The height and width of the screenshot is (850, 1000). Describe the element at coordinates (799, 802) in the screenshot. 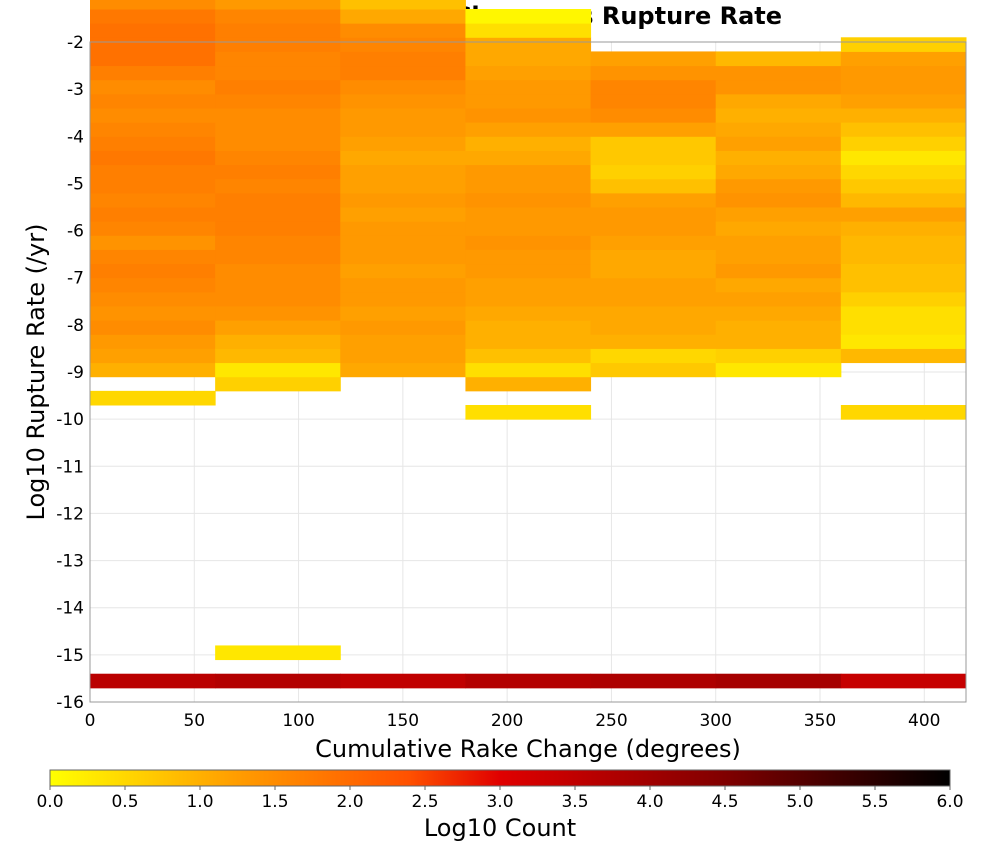

I see `colorbar-tick-label: 5.0` at that location.